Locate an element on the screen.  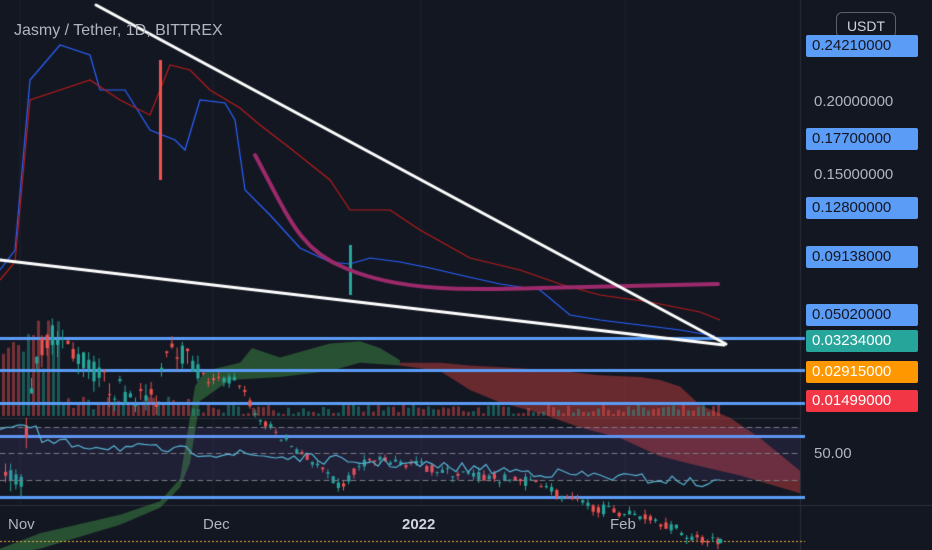
price-level-badge: 0.03234000 is located at coordinates (862, 341).